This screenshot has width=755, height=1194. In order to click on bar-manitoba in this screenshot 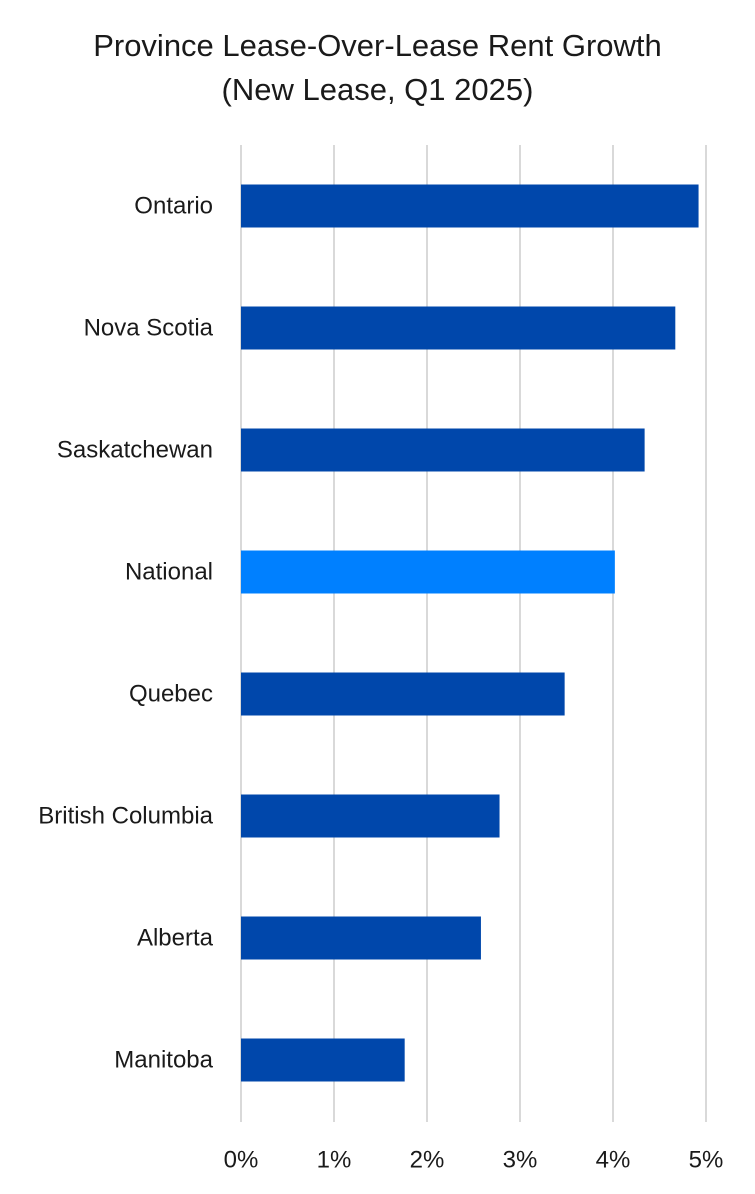, I will do `click(323, 1060)`.